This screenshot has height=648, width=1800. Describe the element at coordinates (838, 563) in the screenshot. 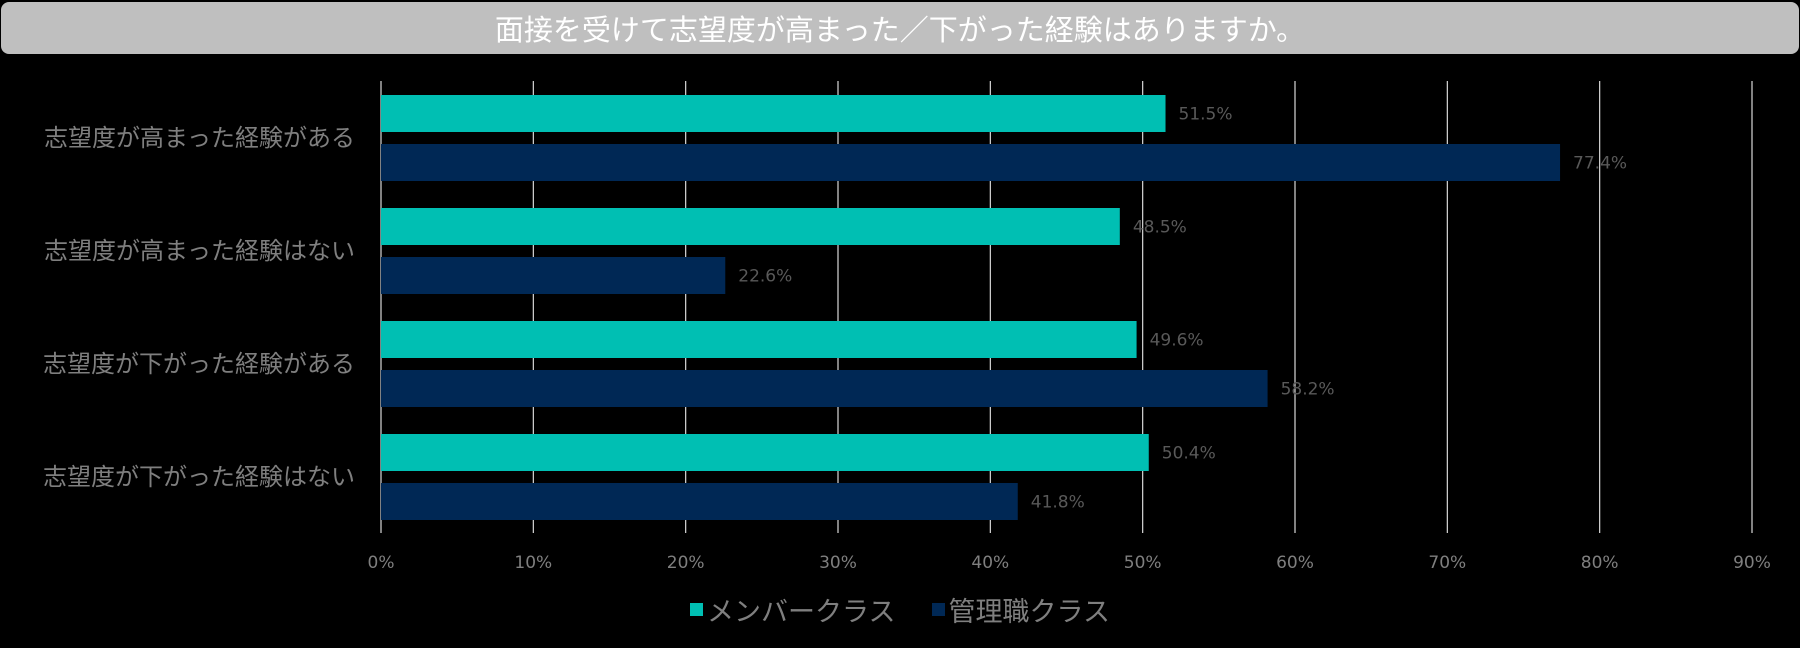

I see `x-tick-label: 30%` at that location.